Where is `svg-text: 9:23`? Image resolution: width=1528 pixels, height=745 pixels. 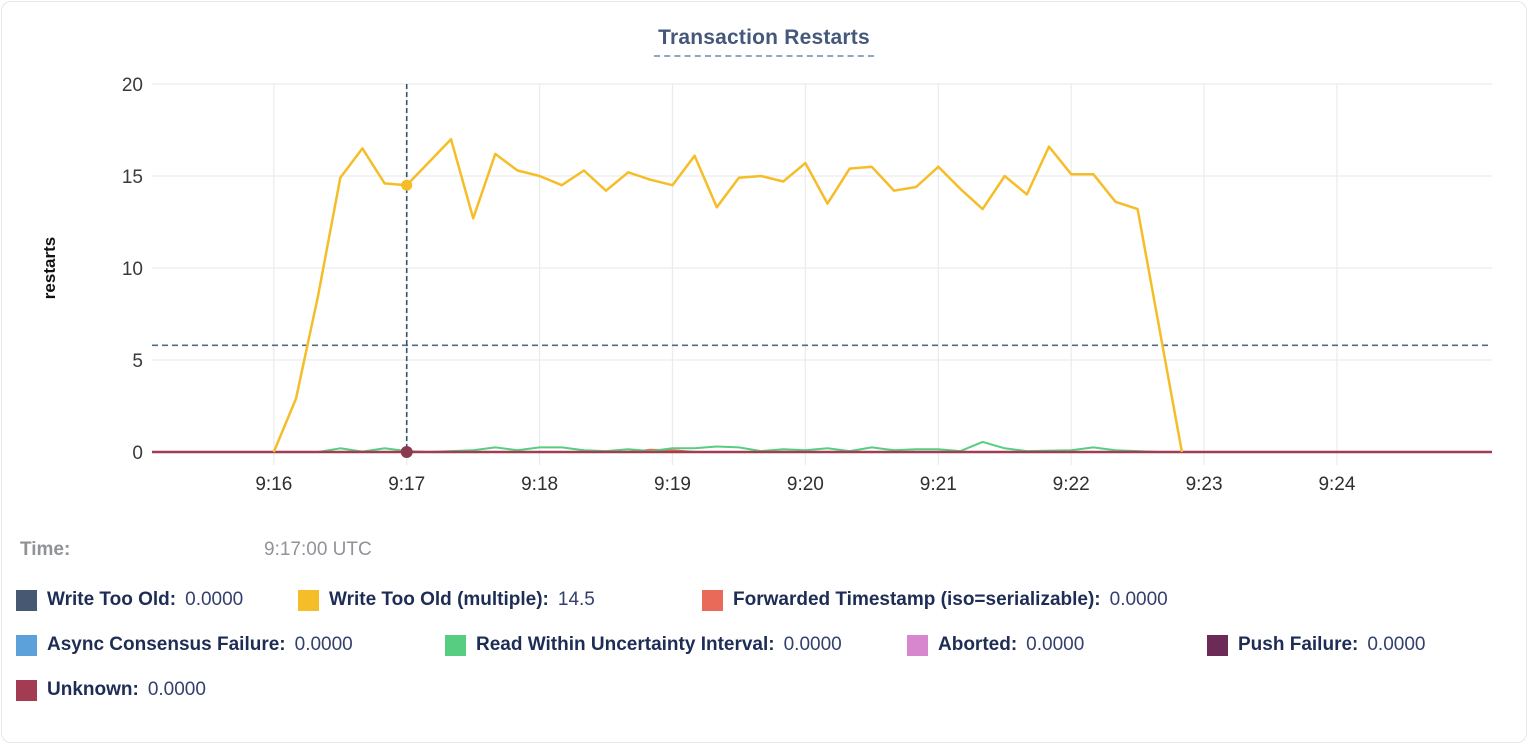 svg-text: 9:23 is located at coordinates (1204, 484).